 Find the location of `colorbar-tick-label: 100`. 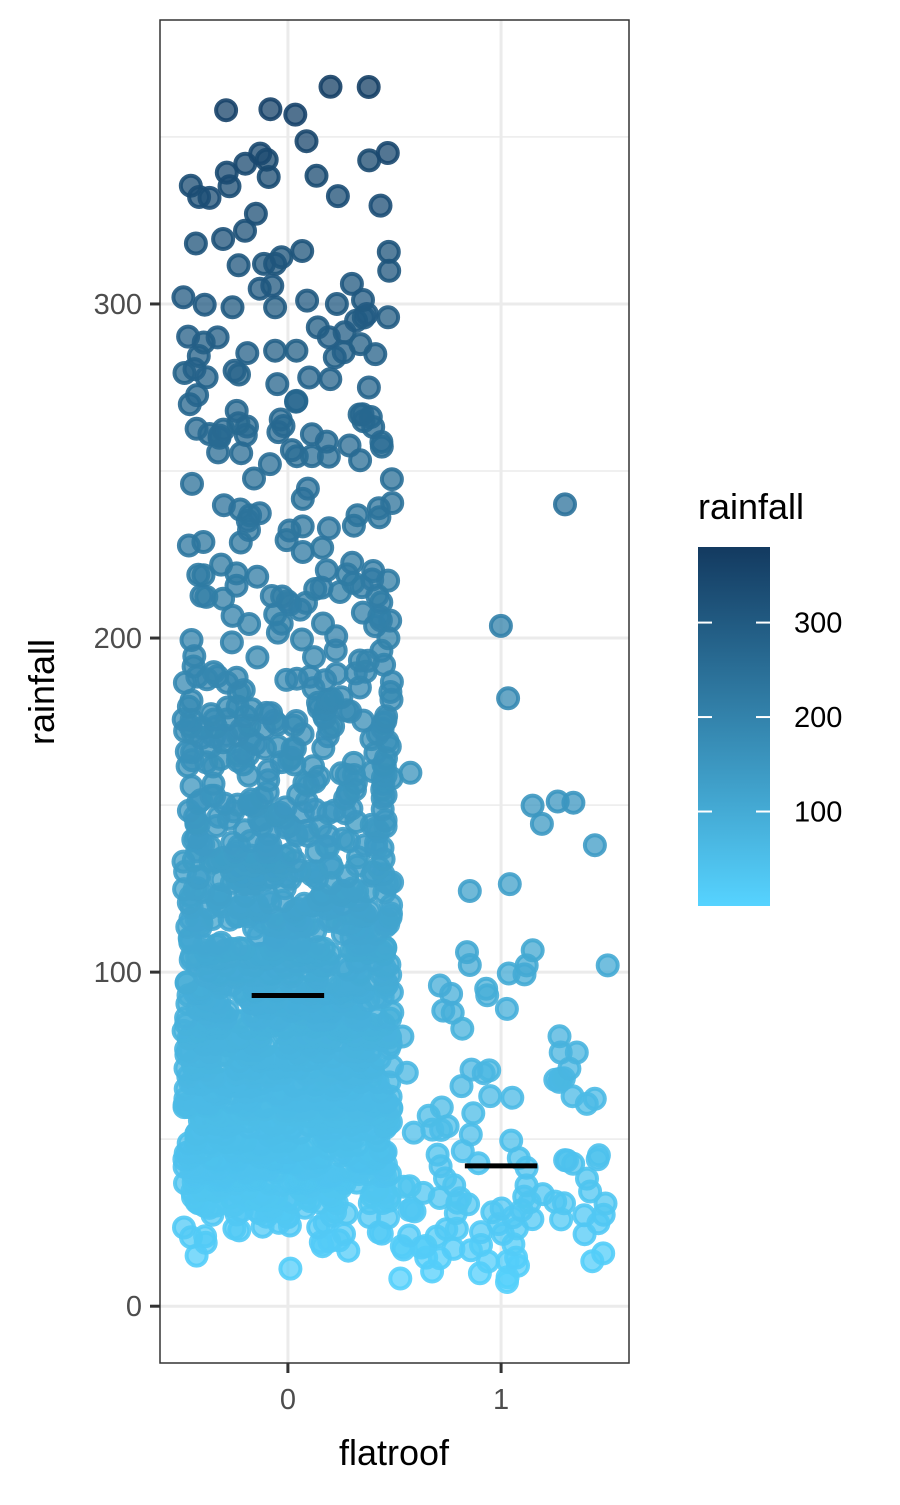

colorbar-tick-label: 100 is located at coordinates (818, 813).